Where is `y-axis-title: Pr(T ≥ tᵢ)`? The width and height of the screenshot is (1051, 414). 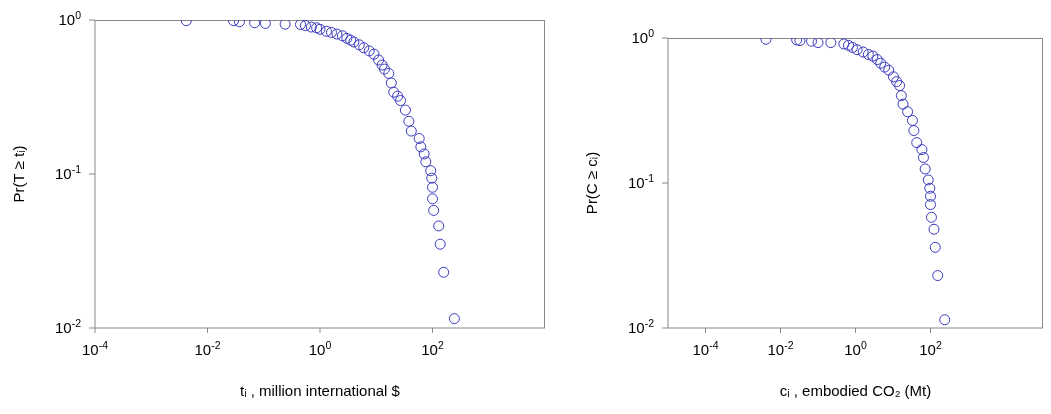
y-axis-title: Pr(T ≥ tᵢ) is located at coordinates (18, 174).